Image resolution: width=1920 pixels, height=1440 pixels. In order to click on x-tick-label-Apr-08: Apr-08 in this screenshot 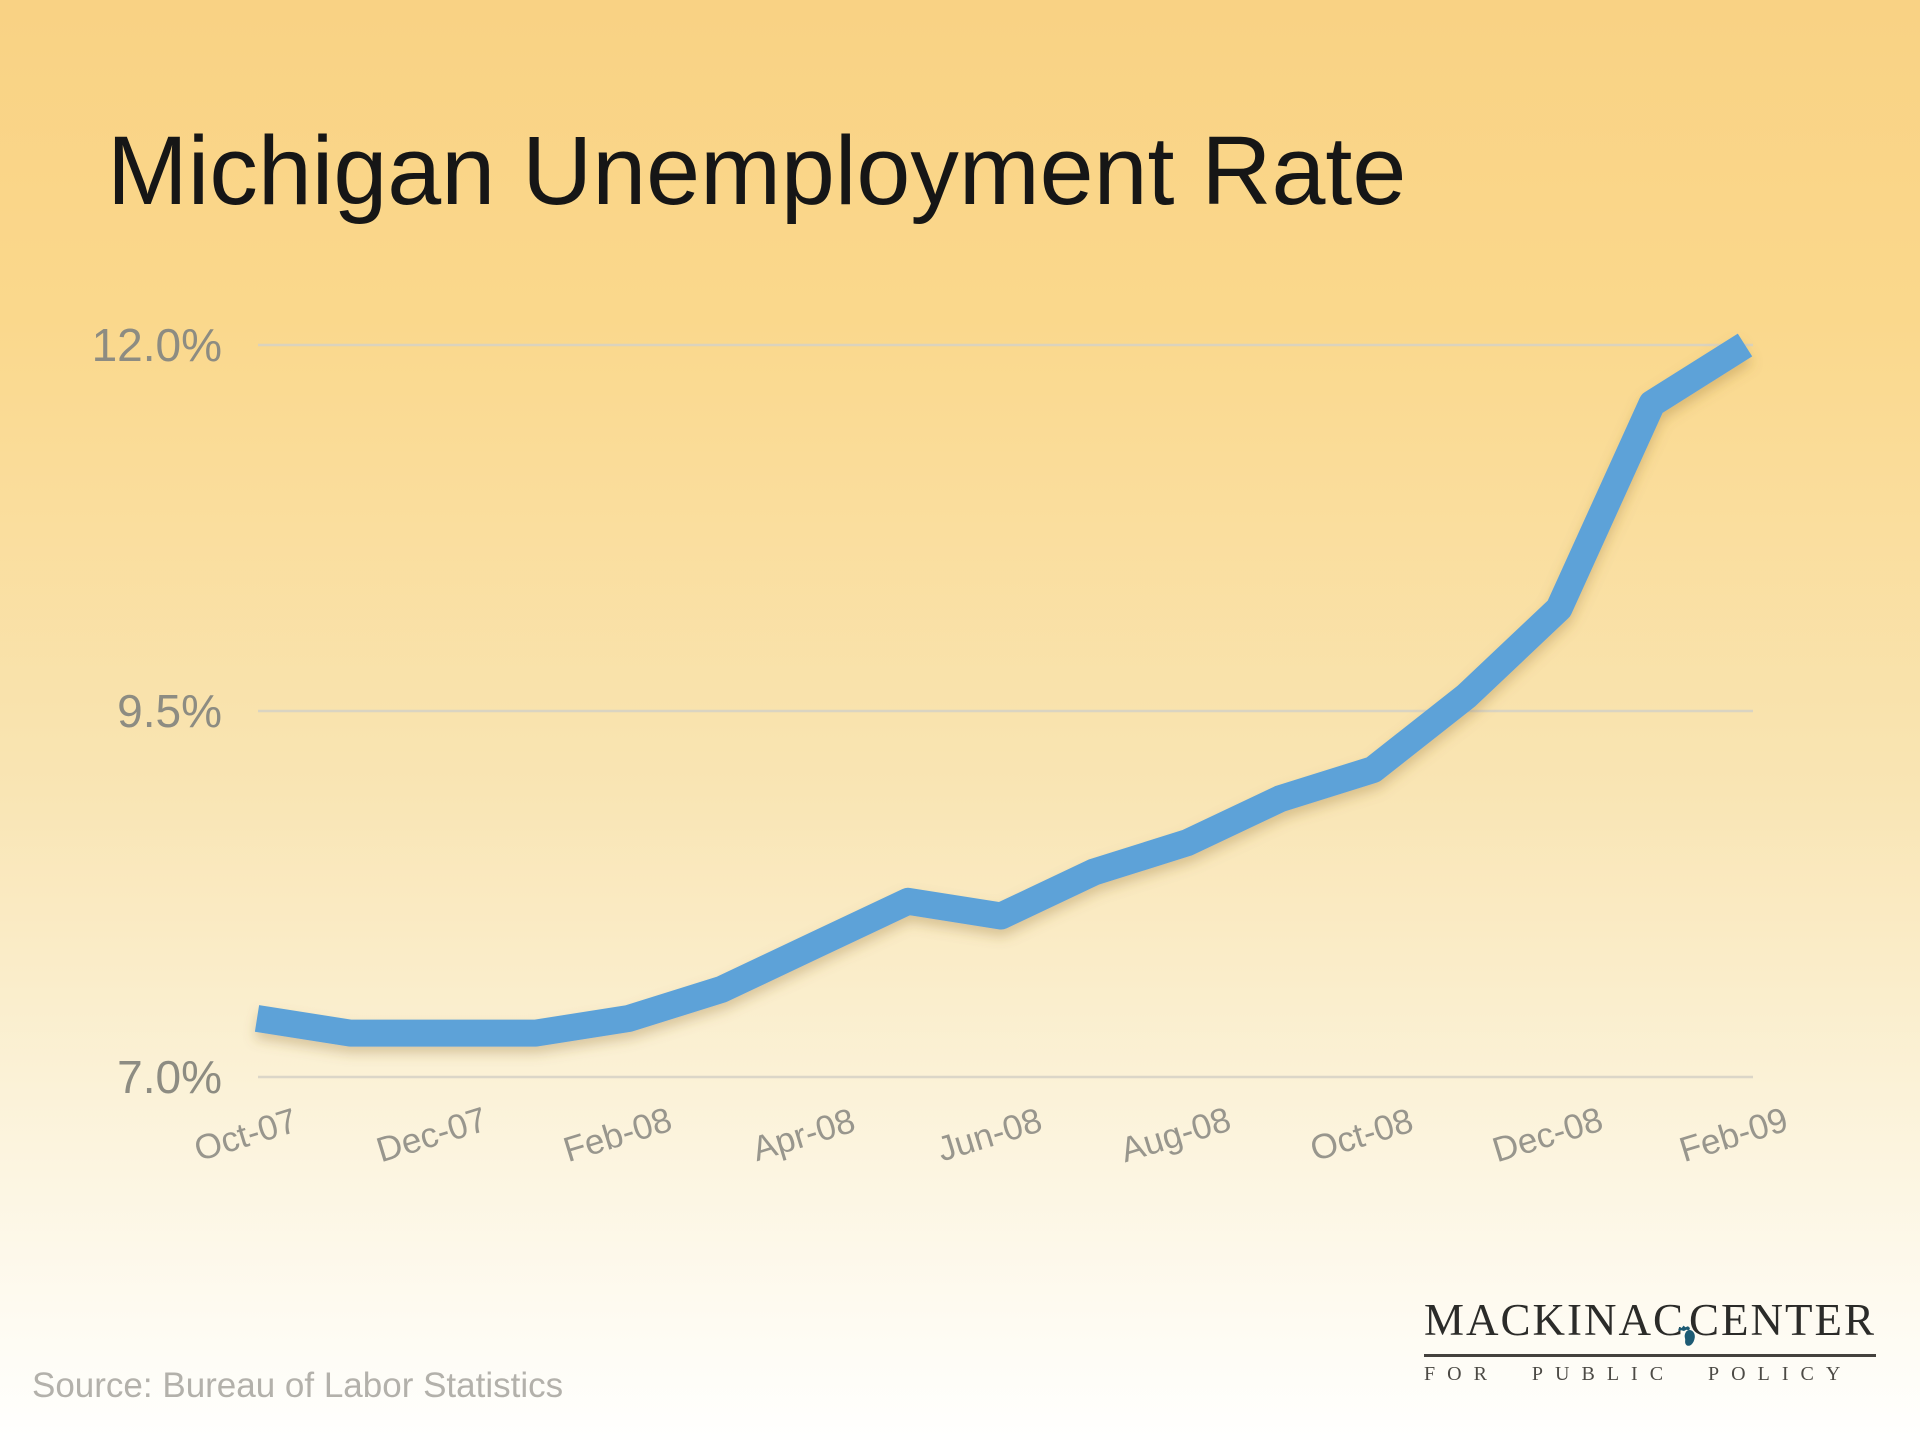, I will do `click(804, 1135)`.